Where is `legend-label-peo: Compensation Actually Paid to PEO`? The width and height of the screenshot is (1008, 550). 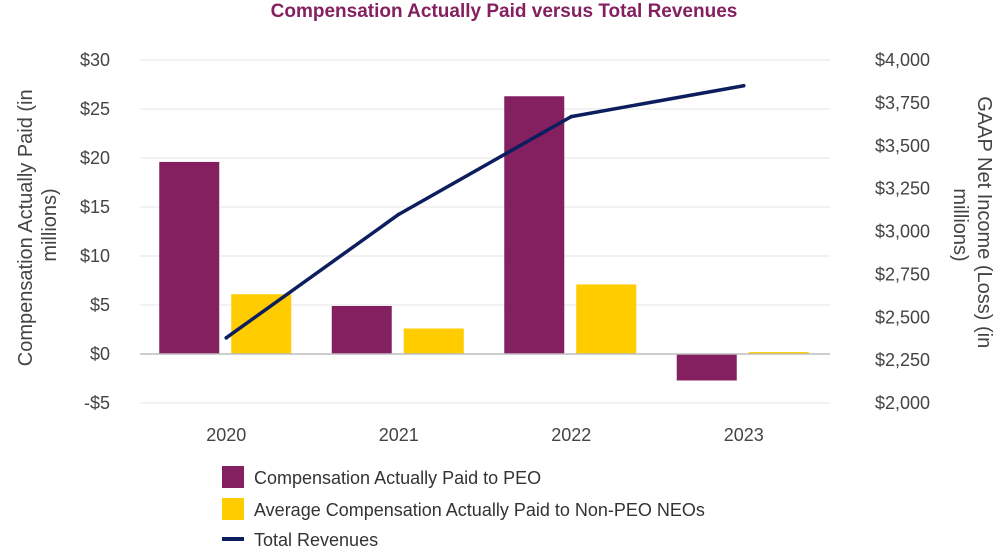
legend-label-peo: Compensation Actually Paid to PEO is located at coordinates (397, 478).